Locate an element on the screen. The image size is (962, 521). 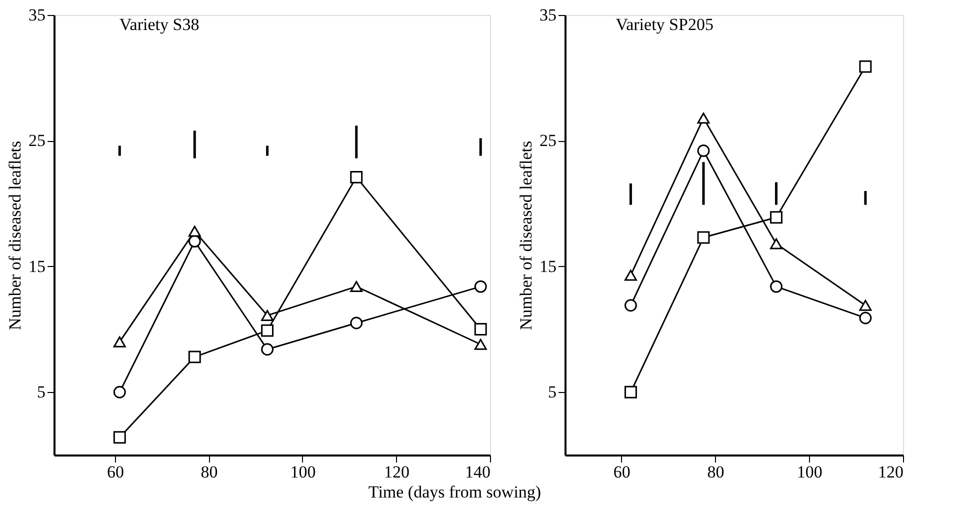
x-axis-title: Time (days from sowing) is located at coordinates (455, 492).